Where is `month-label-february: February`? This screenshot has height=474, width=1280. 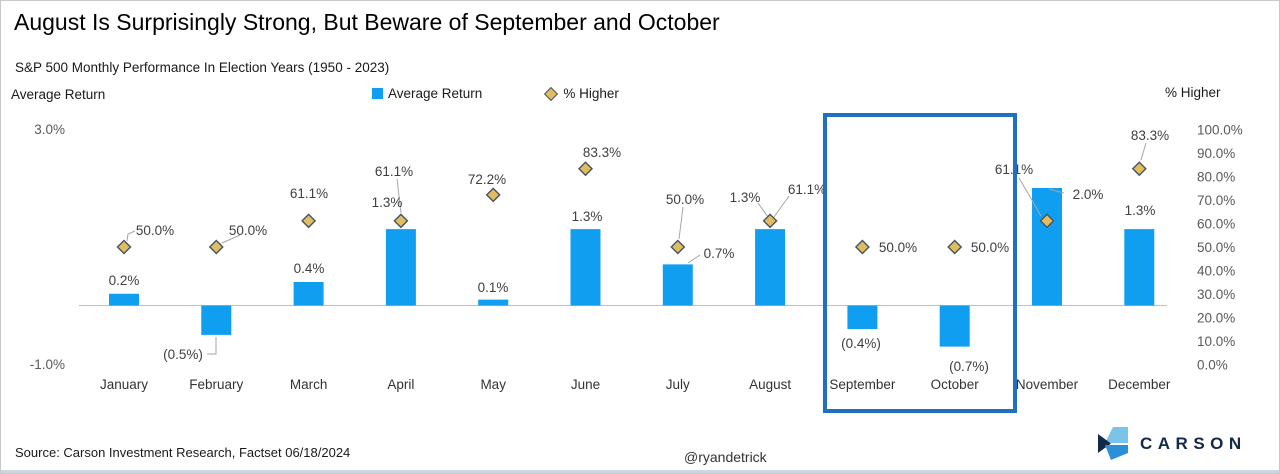 month-label-february: February is located at coordinates (216, 384).